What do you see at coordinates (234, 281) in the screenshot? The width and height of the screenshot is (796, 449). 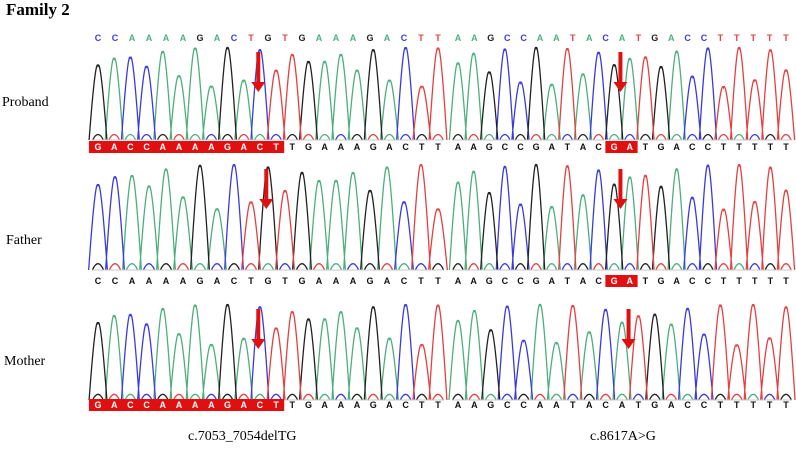 I see `panel-left-row-1-seq-base: C` at bounding box center [234, 281].